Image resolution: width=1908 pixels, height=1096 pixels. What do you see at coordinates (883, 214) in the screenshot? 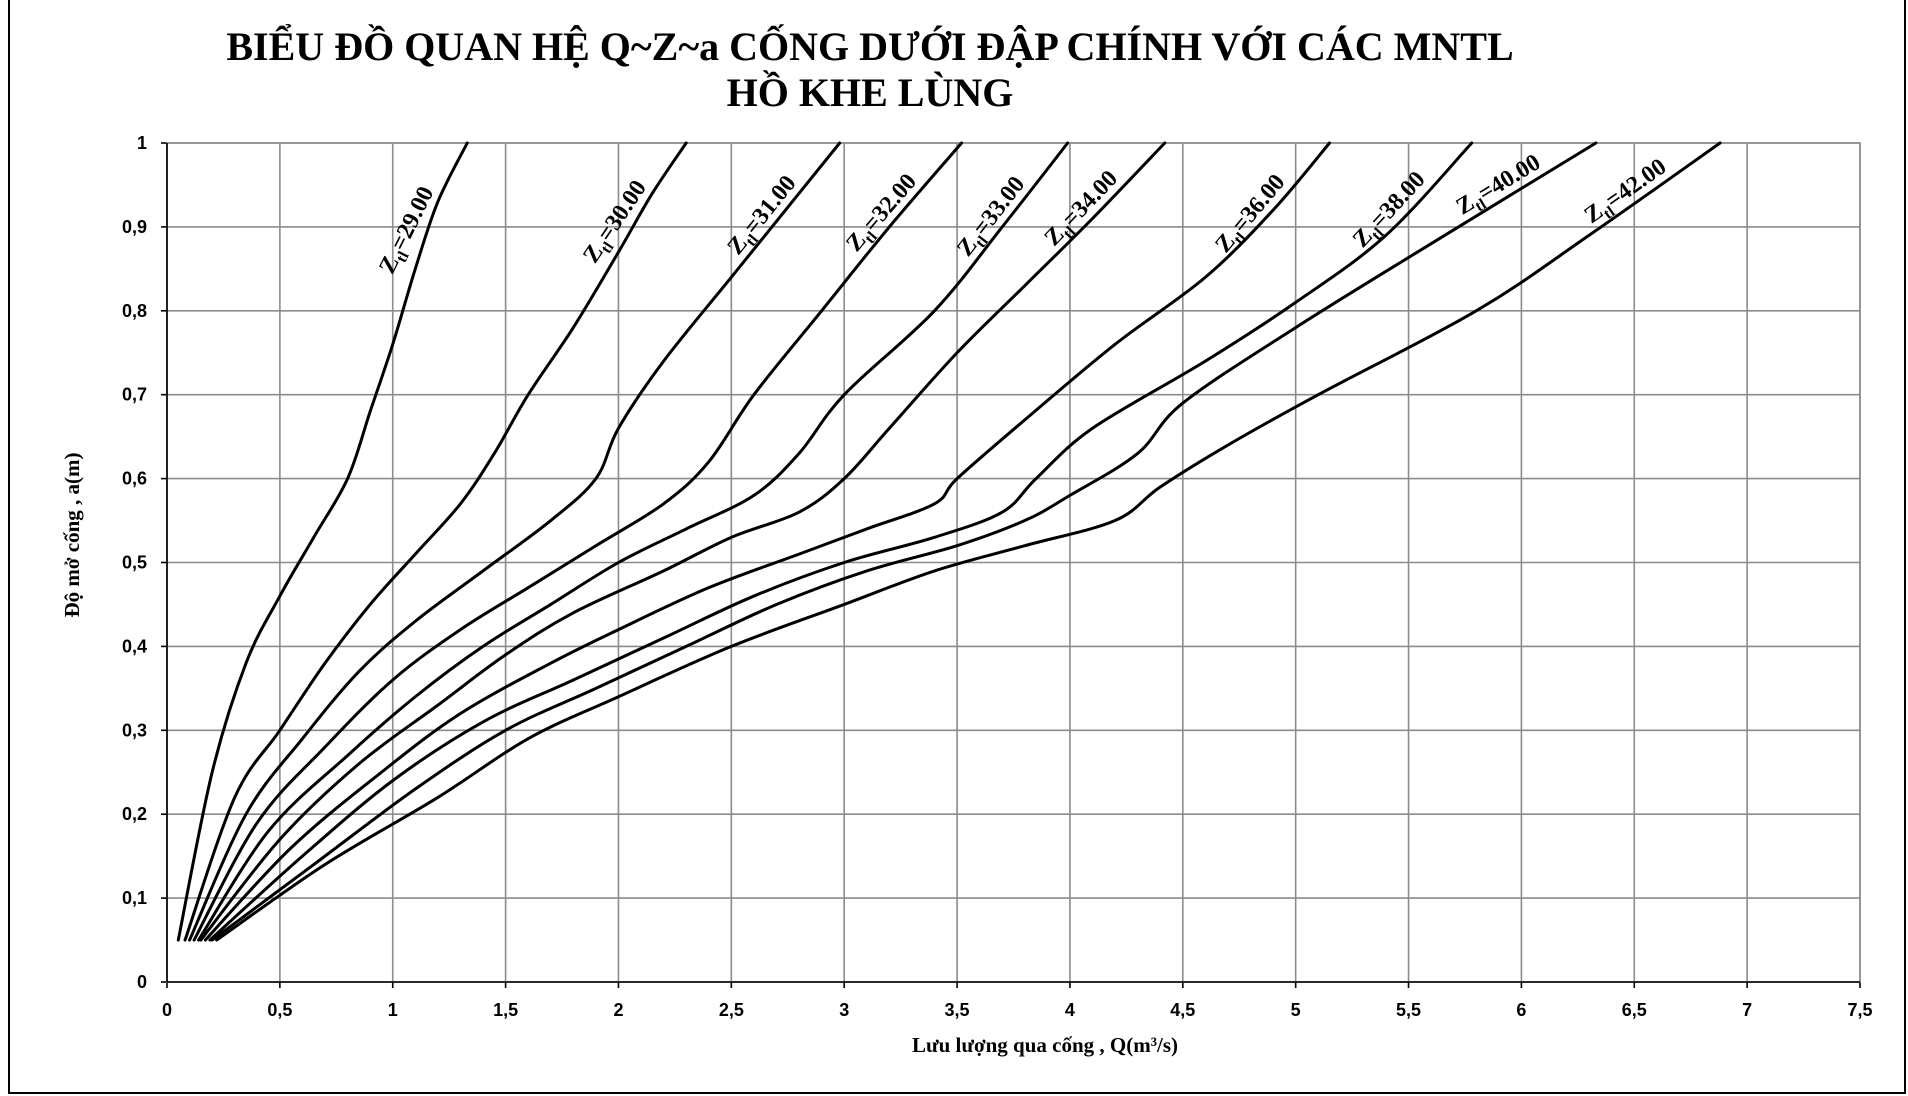
I see `series-label: Ztl=32.00` at bounding box center [883, 214].